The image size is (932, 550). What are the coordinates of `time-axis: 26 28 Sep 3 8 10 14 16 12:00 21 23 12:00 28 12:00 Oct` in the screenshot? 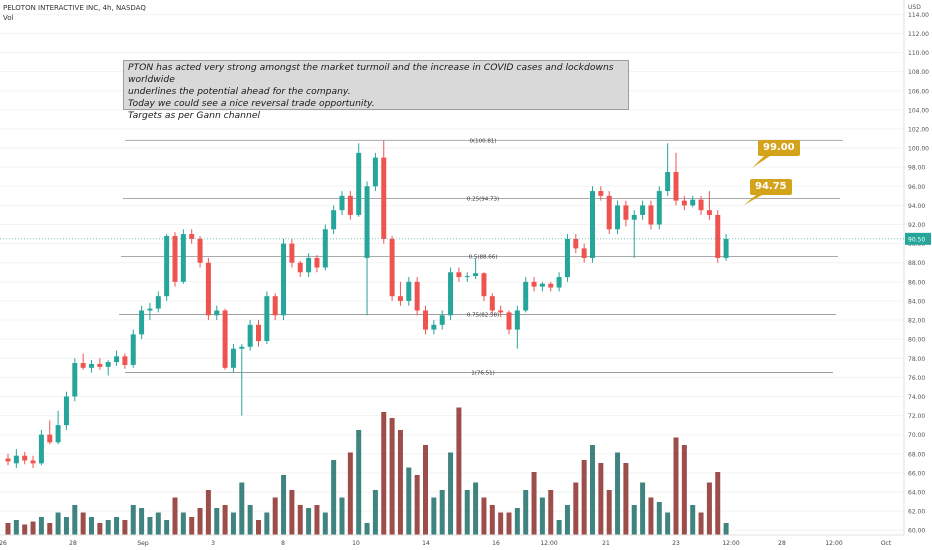 It's located at (466, 542).